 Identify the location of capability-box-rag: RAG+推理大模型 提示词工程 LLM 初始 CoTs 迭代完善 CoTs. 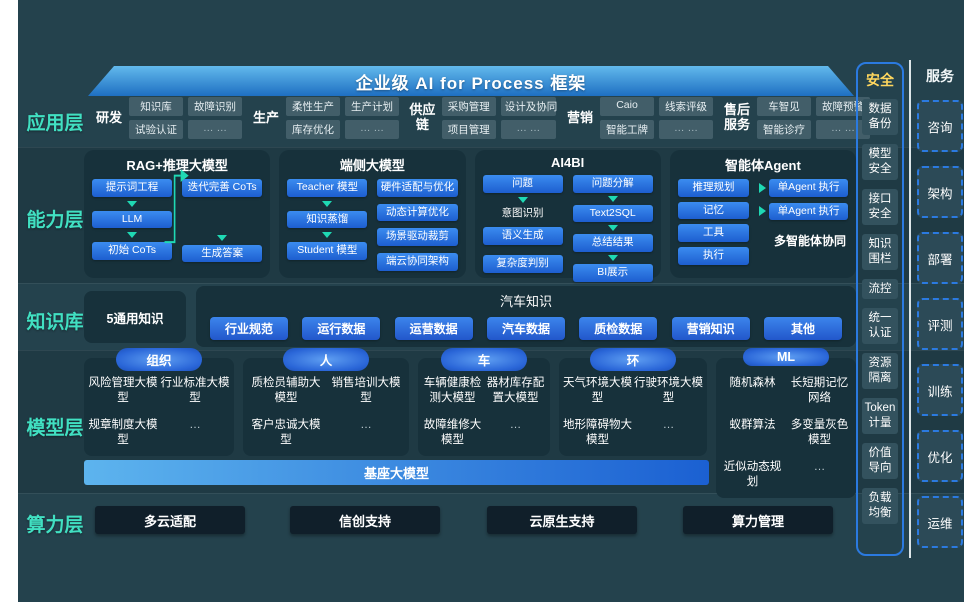
(177, 214).